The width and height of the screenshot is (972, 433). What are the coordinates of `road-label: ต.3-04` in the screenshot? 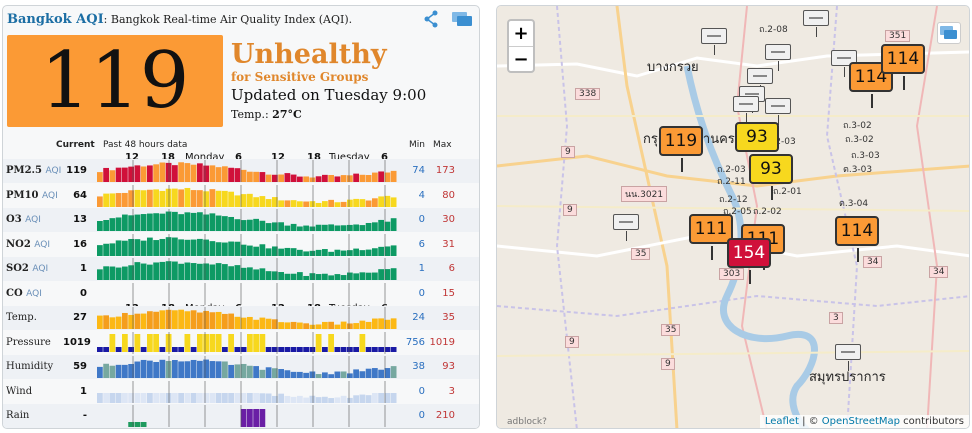 It's located at (854, 204).